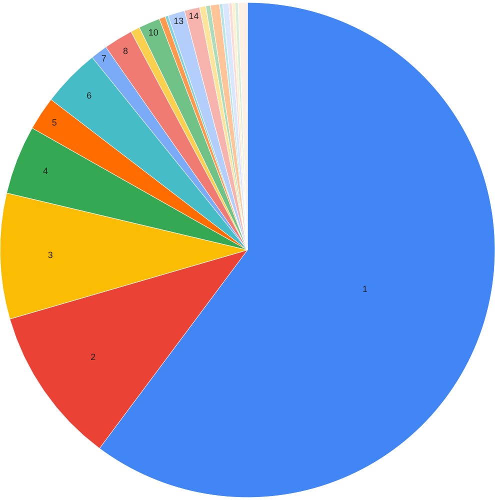 The image size is (495, 500). I want to click on slice-label: 7, so click(103, 59).